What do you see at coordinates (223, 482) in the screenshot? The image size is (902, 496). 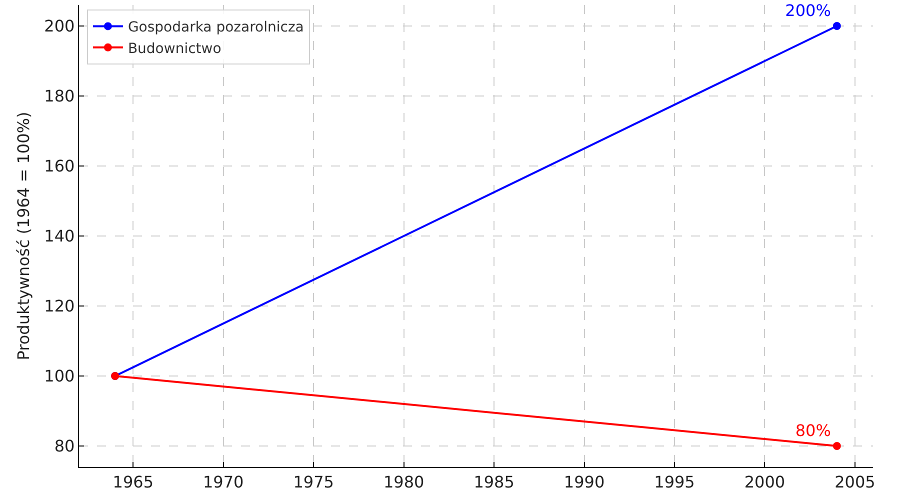 I see `x-tick-label: 1970` at bounding box center [223, 482].